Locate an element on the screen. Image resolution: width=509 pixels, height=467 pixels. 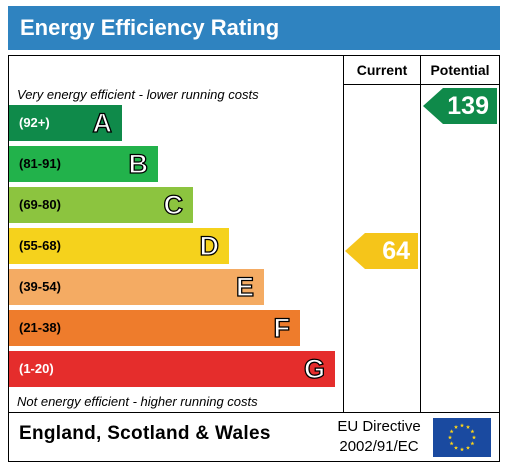
band-a: (92+) A is located at coordinates (65, 123).